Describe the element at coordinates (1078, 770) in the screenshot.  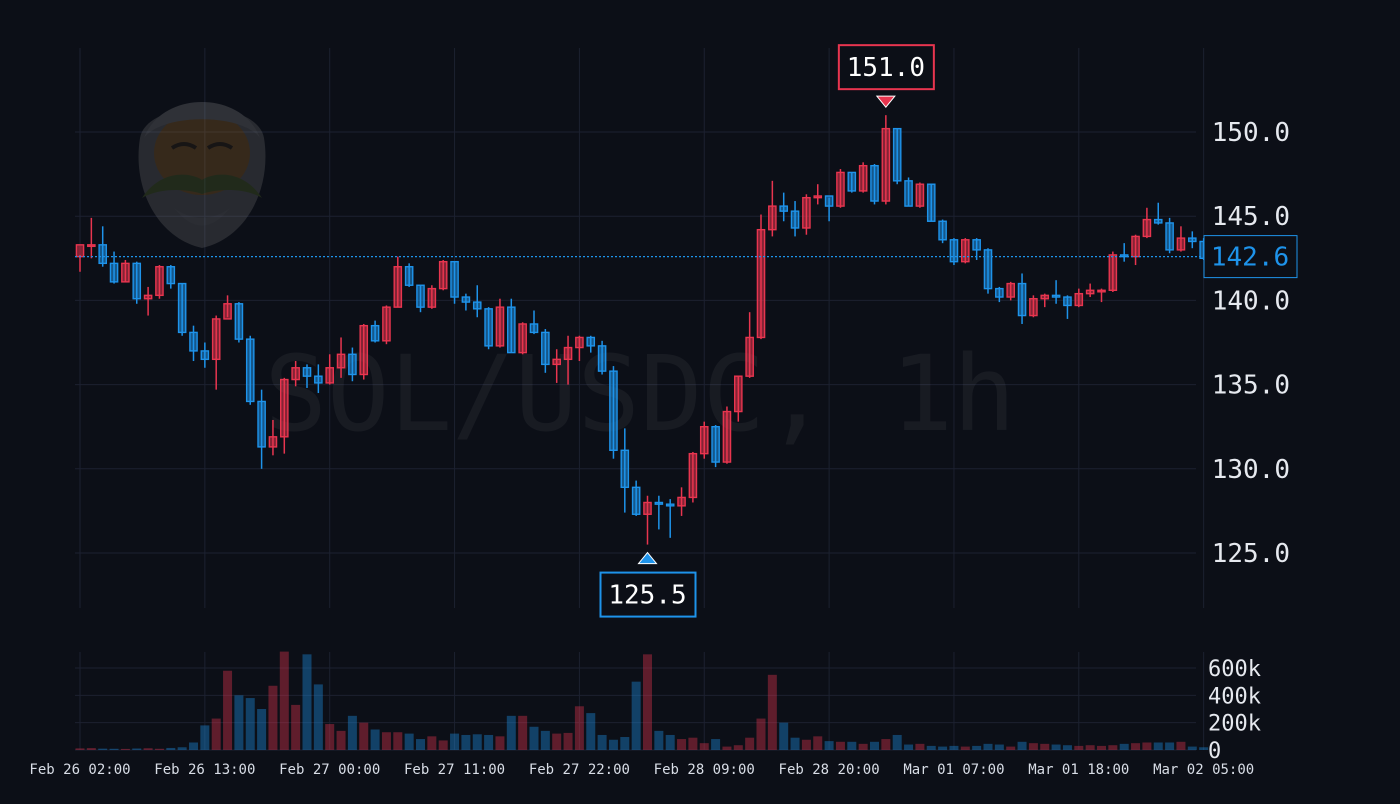
I see `time-axis-label: Mar 01 18:00` at that location.